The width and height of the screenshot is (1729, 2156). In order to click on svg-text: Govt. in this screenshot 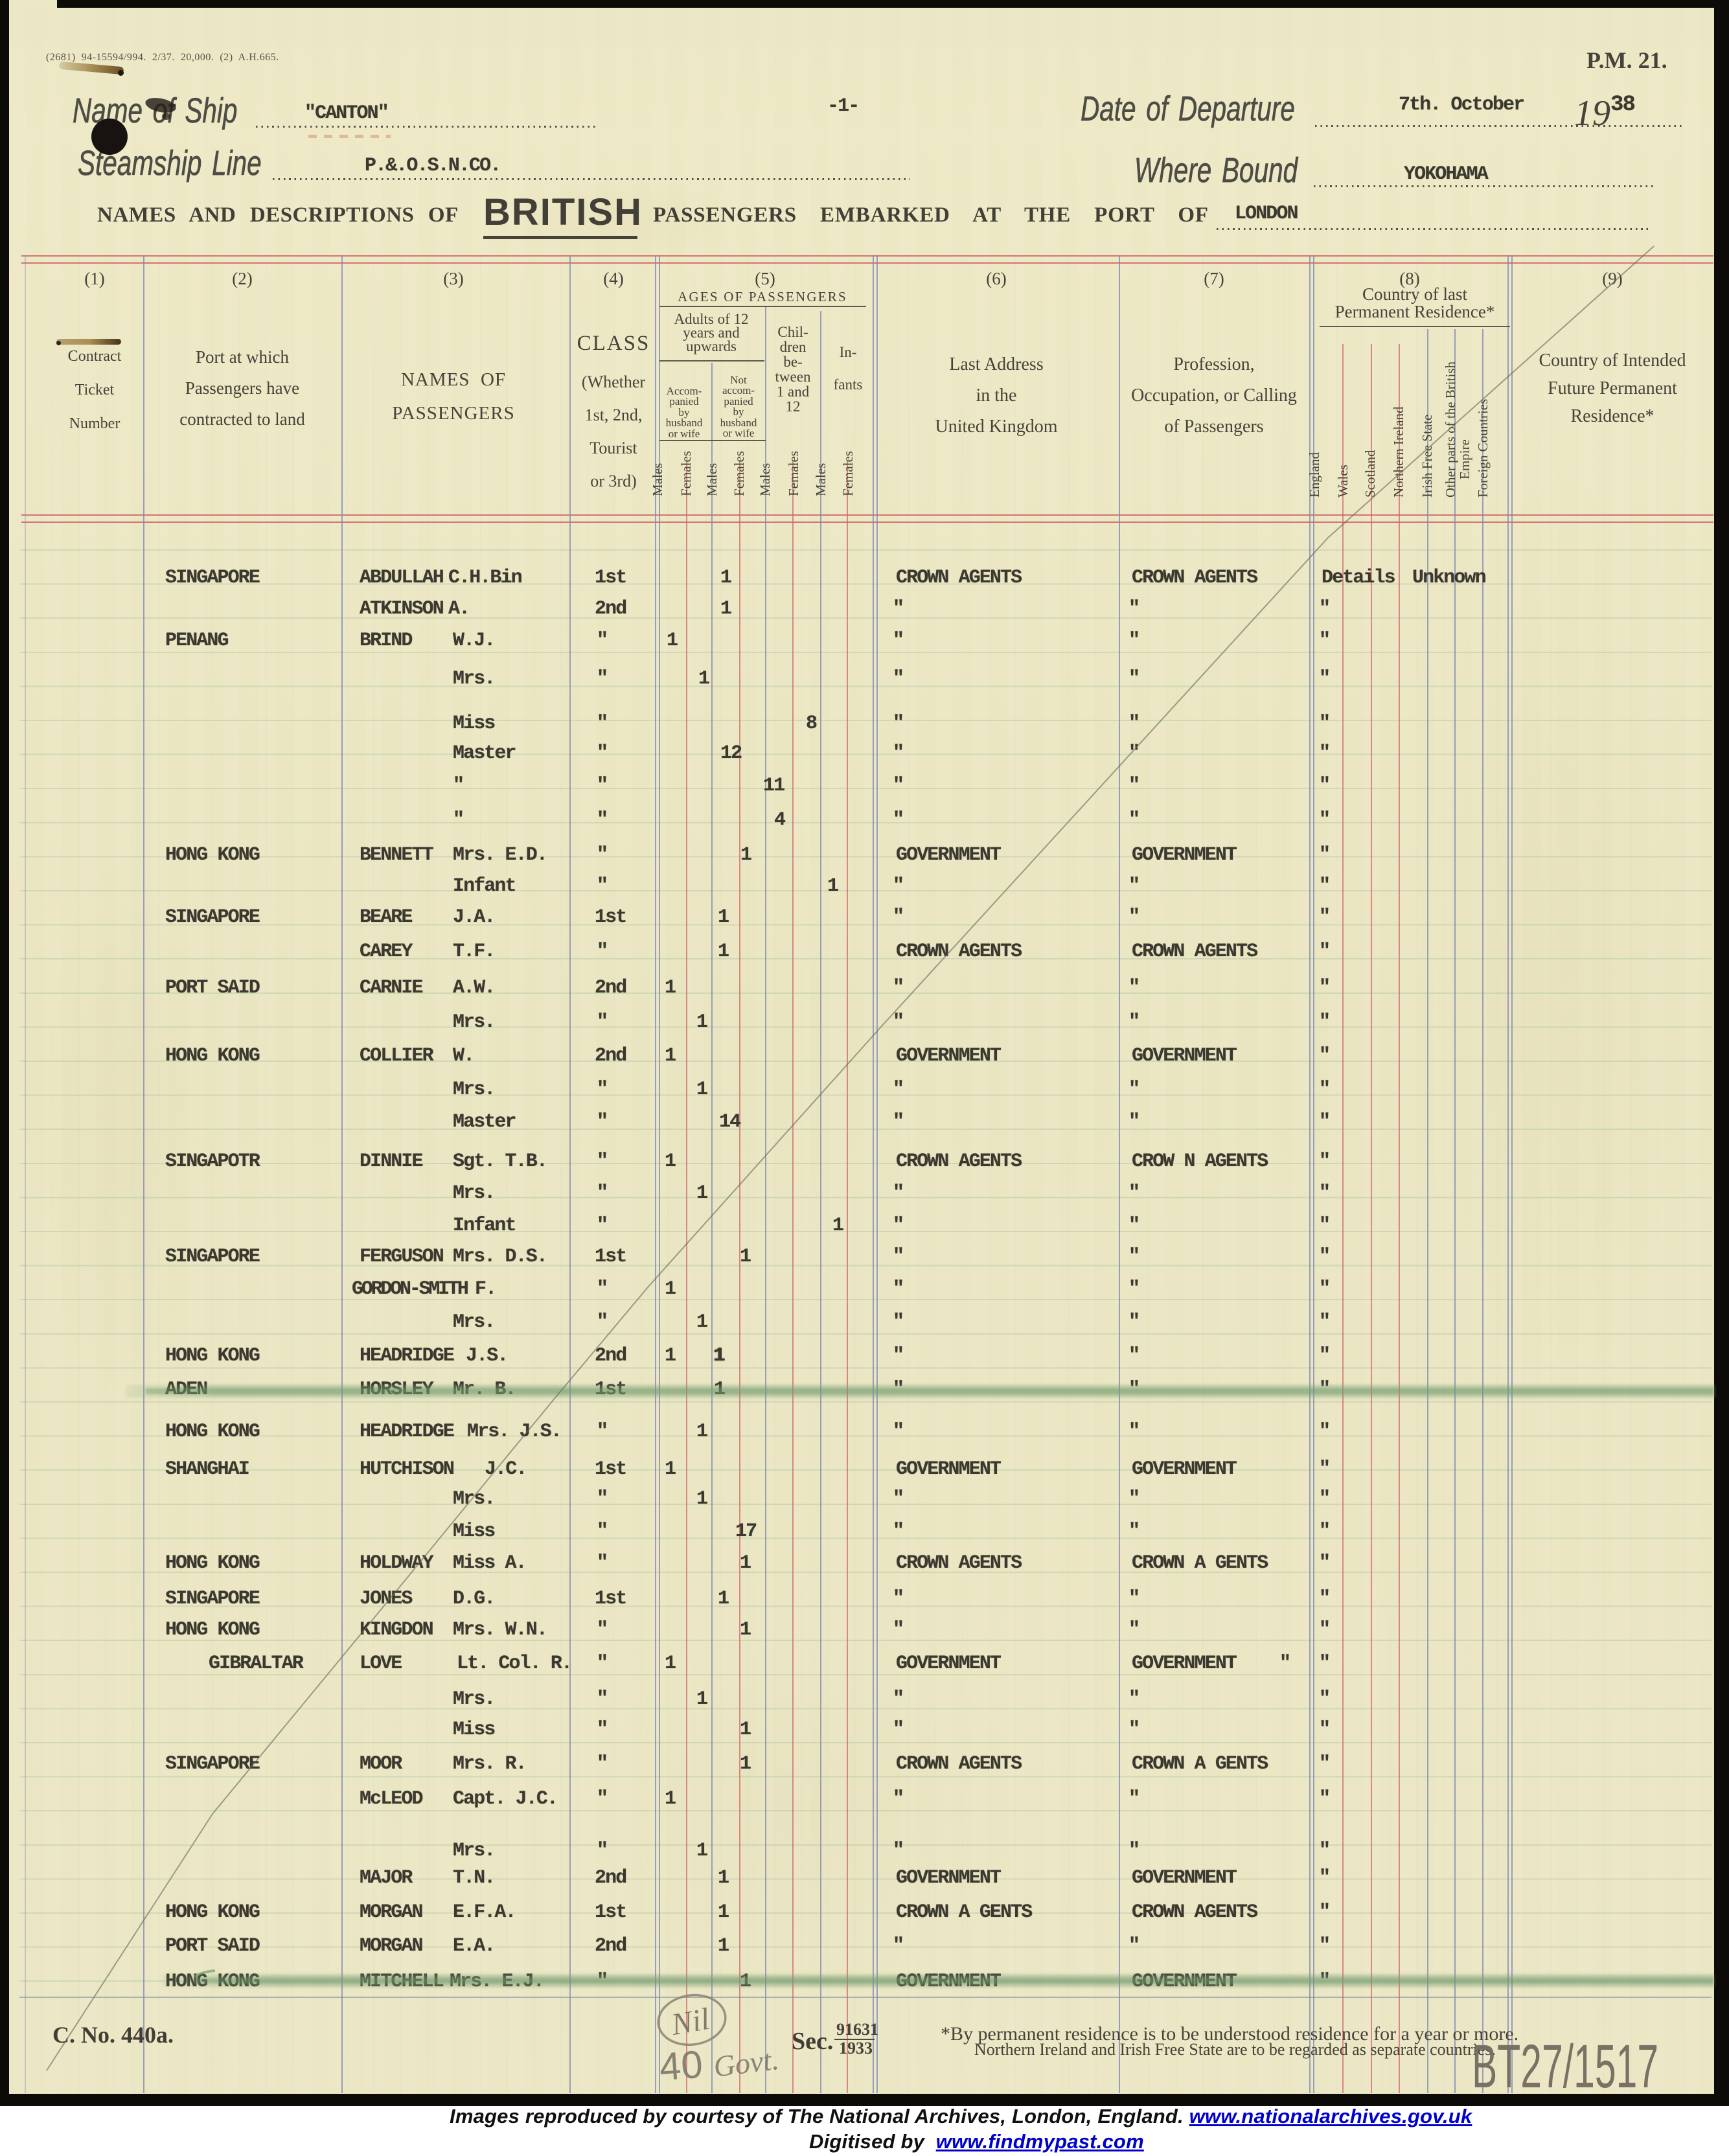, I will do `click(746, 2063)`.